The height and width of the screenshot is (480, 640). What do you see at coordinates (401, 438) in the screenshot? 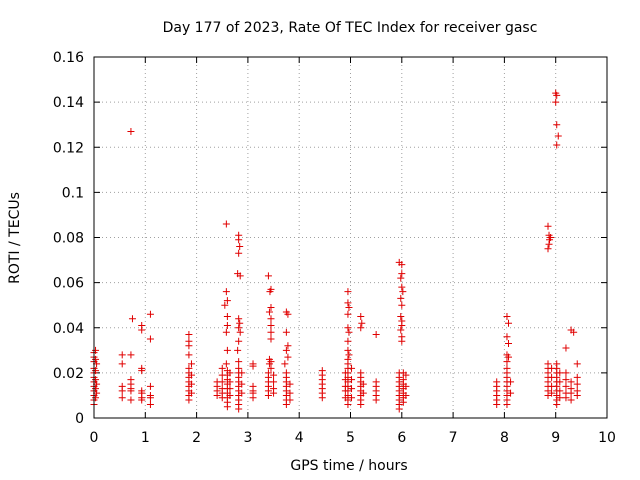
I see `x-tick-label: 6` at bounding box center [401, 438].